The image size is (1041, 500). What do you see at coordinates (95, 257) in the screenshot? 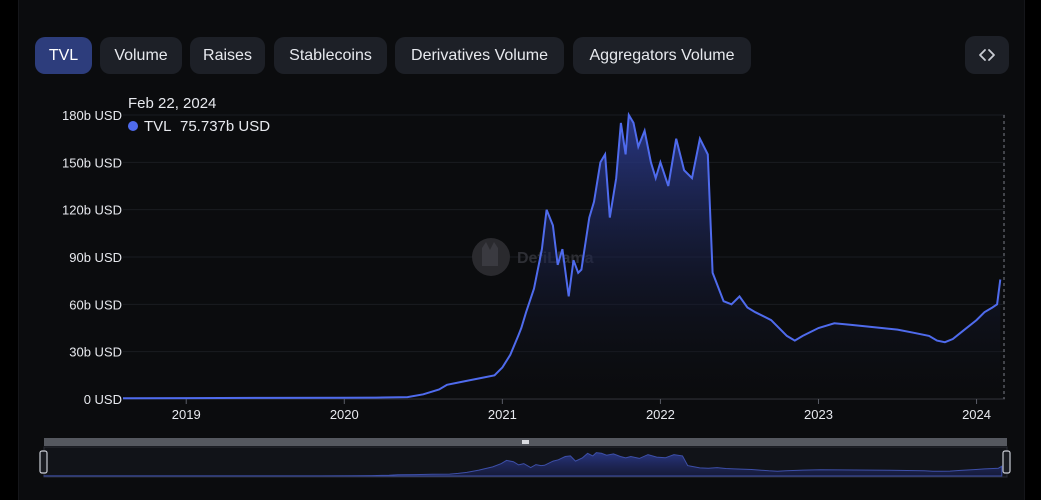
I see `y-tick-label: 90b USD` at bounding box center [95, 257].